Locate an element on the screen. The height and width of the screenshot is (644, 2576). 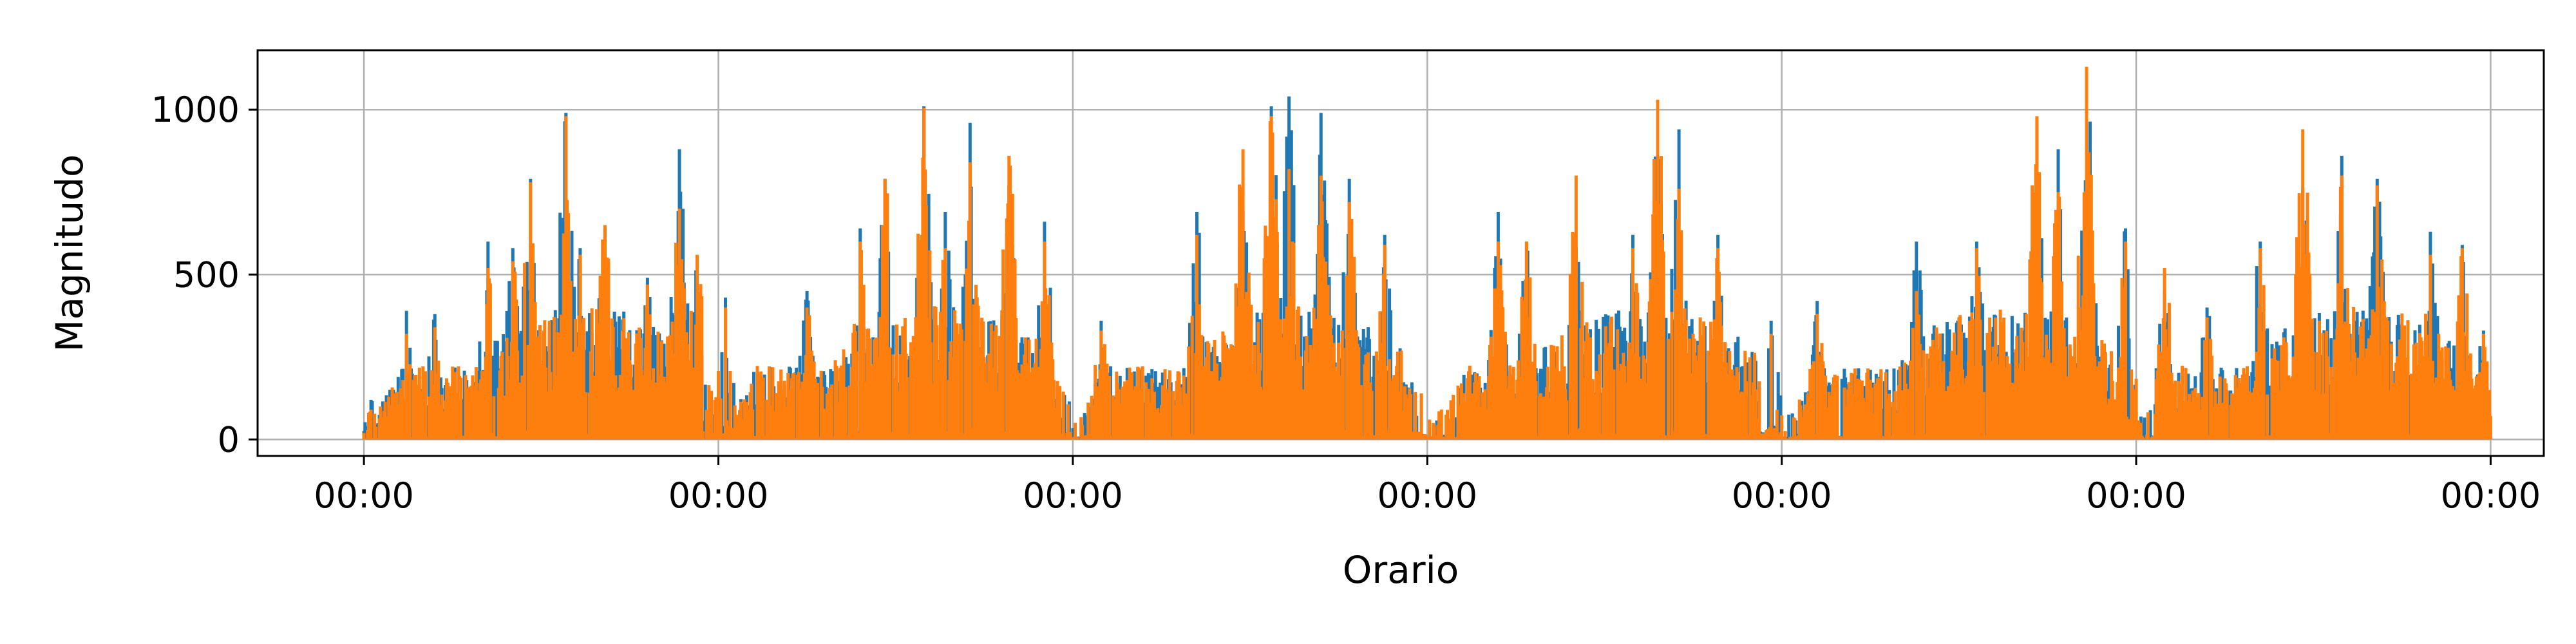
y-tick-label: 1000 is located at coordinates (195, 110).